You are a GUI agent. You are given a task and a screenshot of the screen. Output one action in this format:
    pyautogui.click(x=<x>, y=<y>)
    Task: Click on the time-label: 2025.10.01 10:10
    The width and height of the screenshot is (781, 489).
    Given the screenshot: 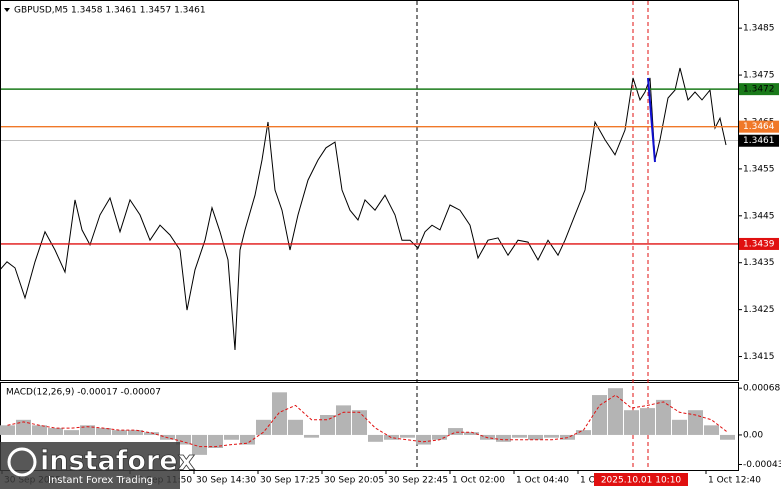 What is the action you would take?
    pyautogui.click(x=641, y=481)
    